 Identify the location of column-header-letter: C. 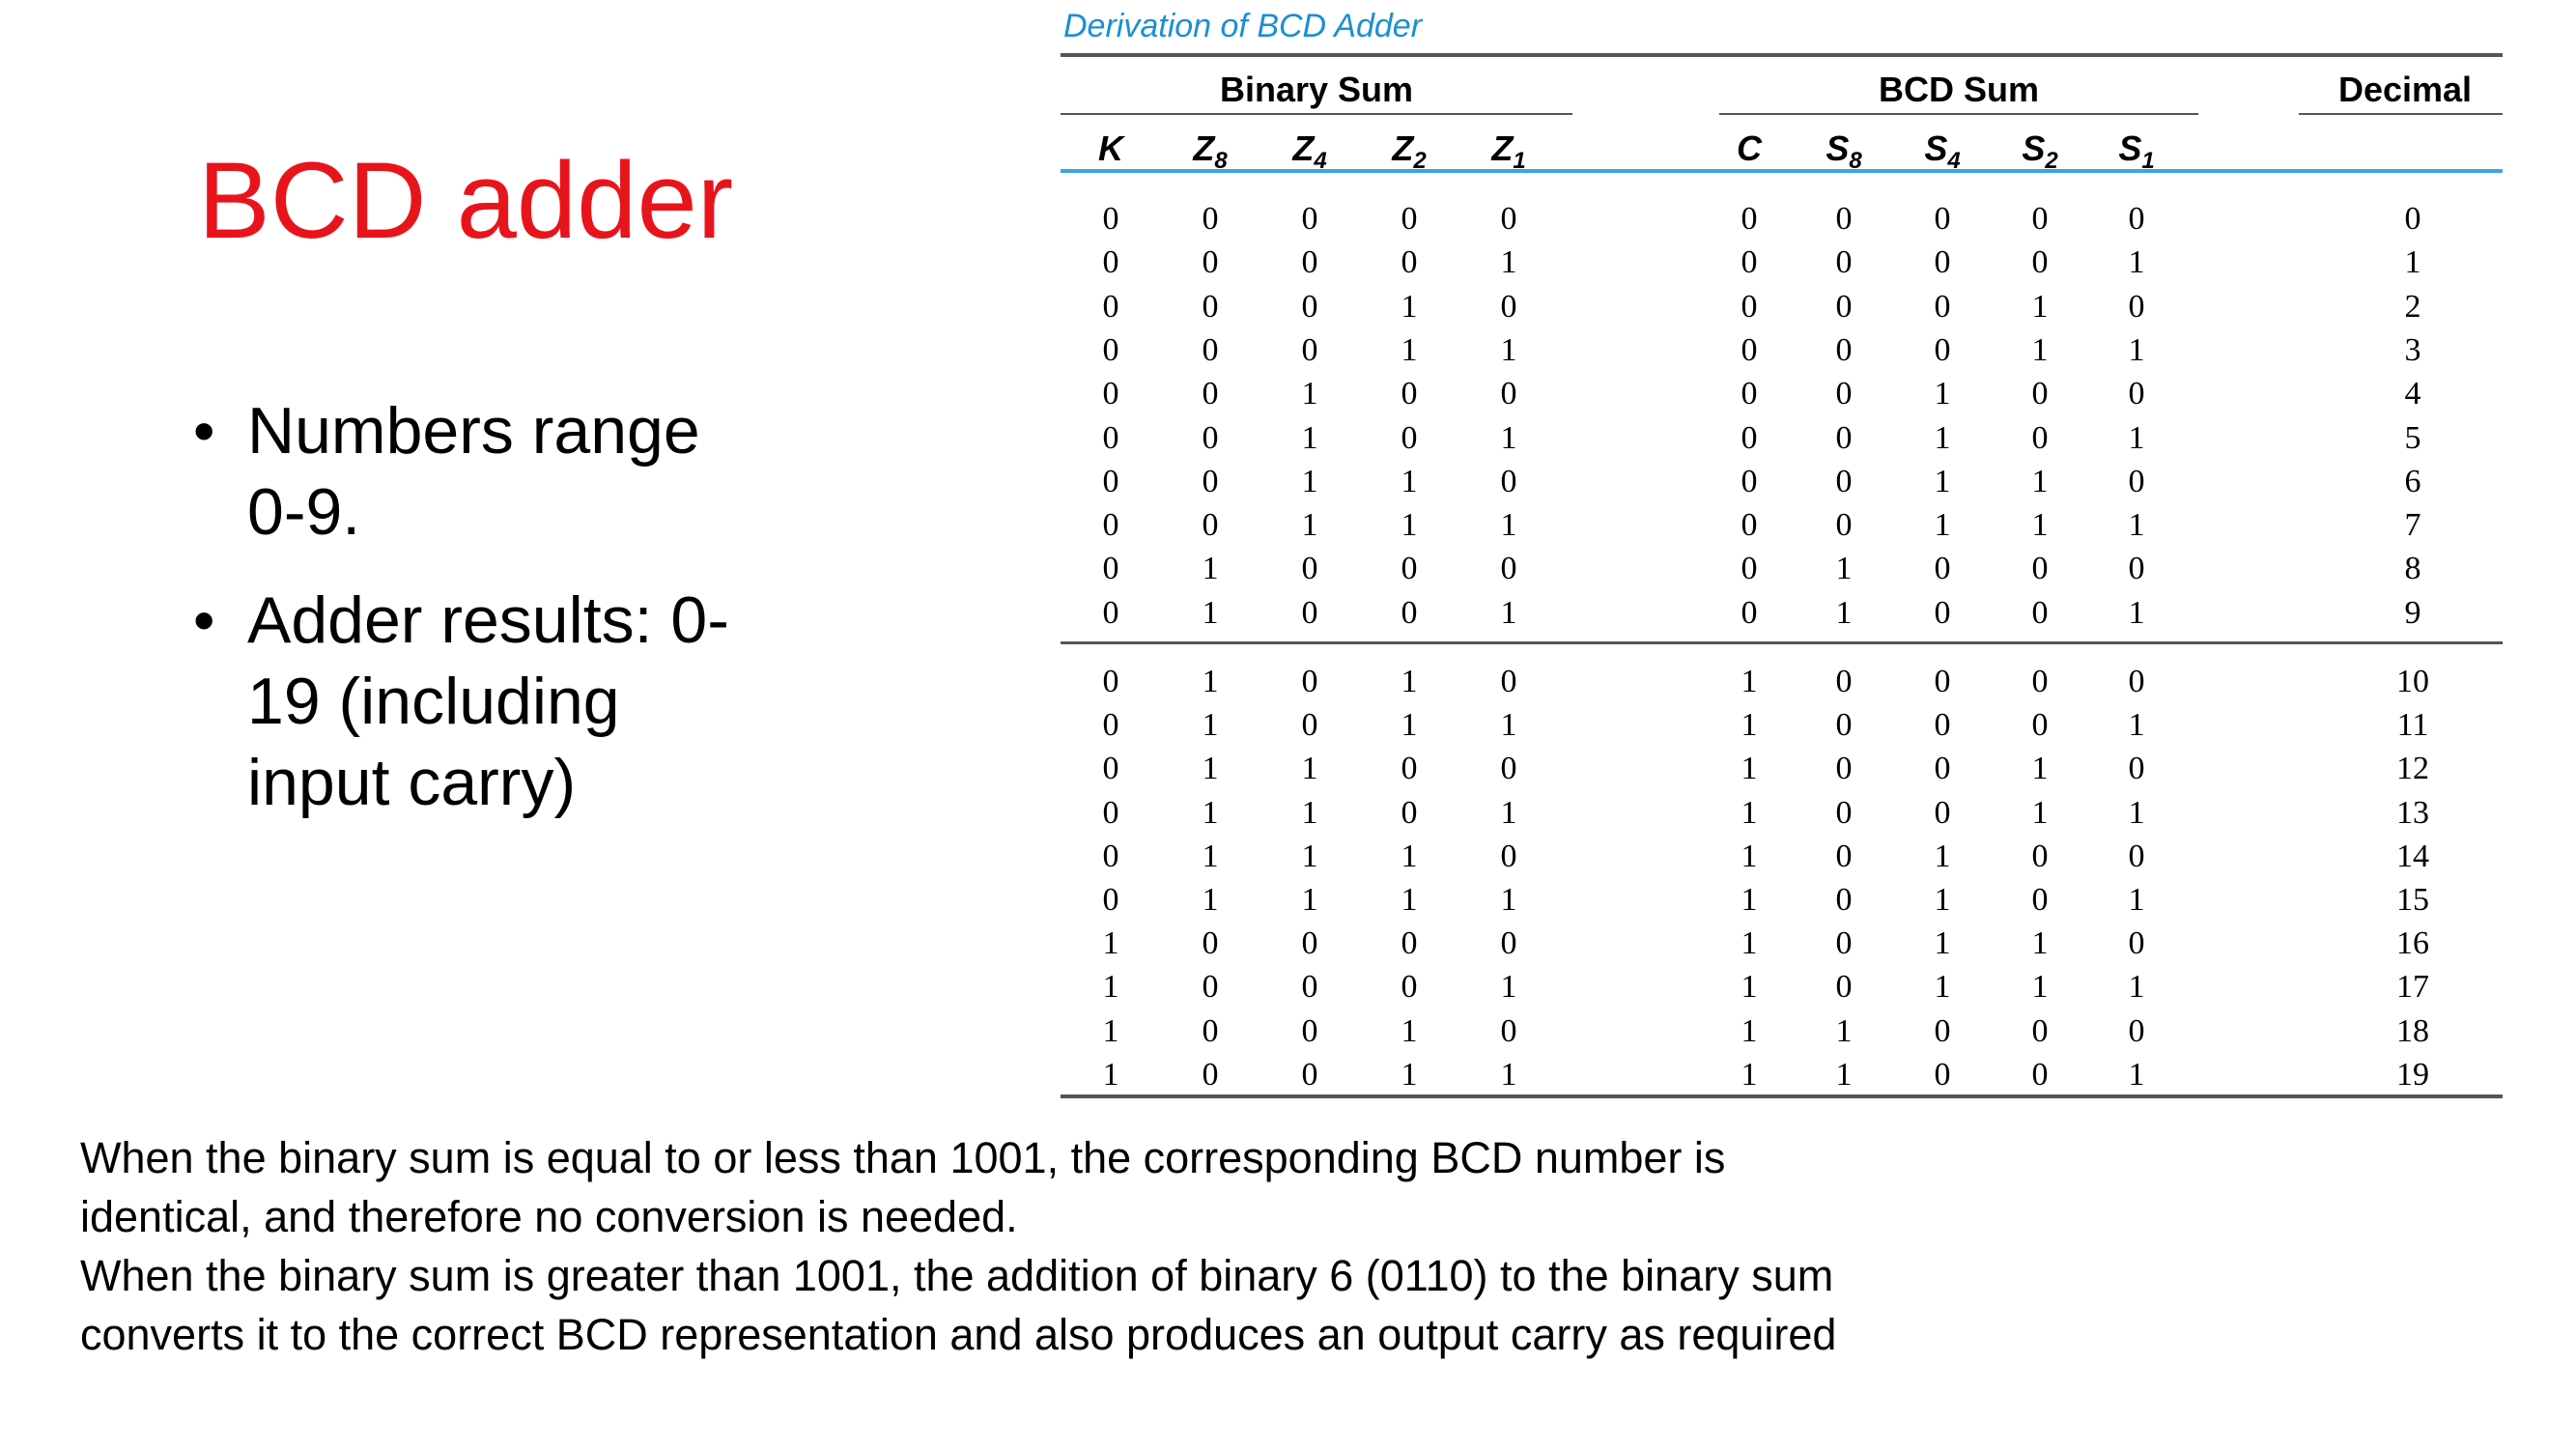
(1749, 148).